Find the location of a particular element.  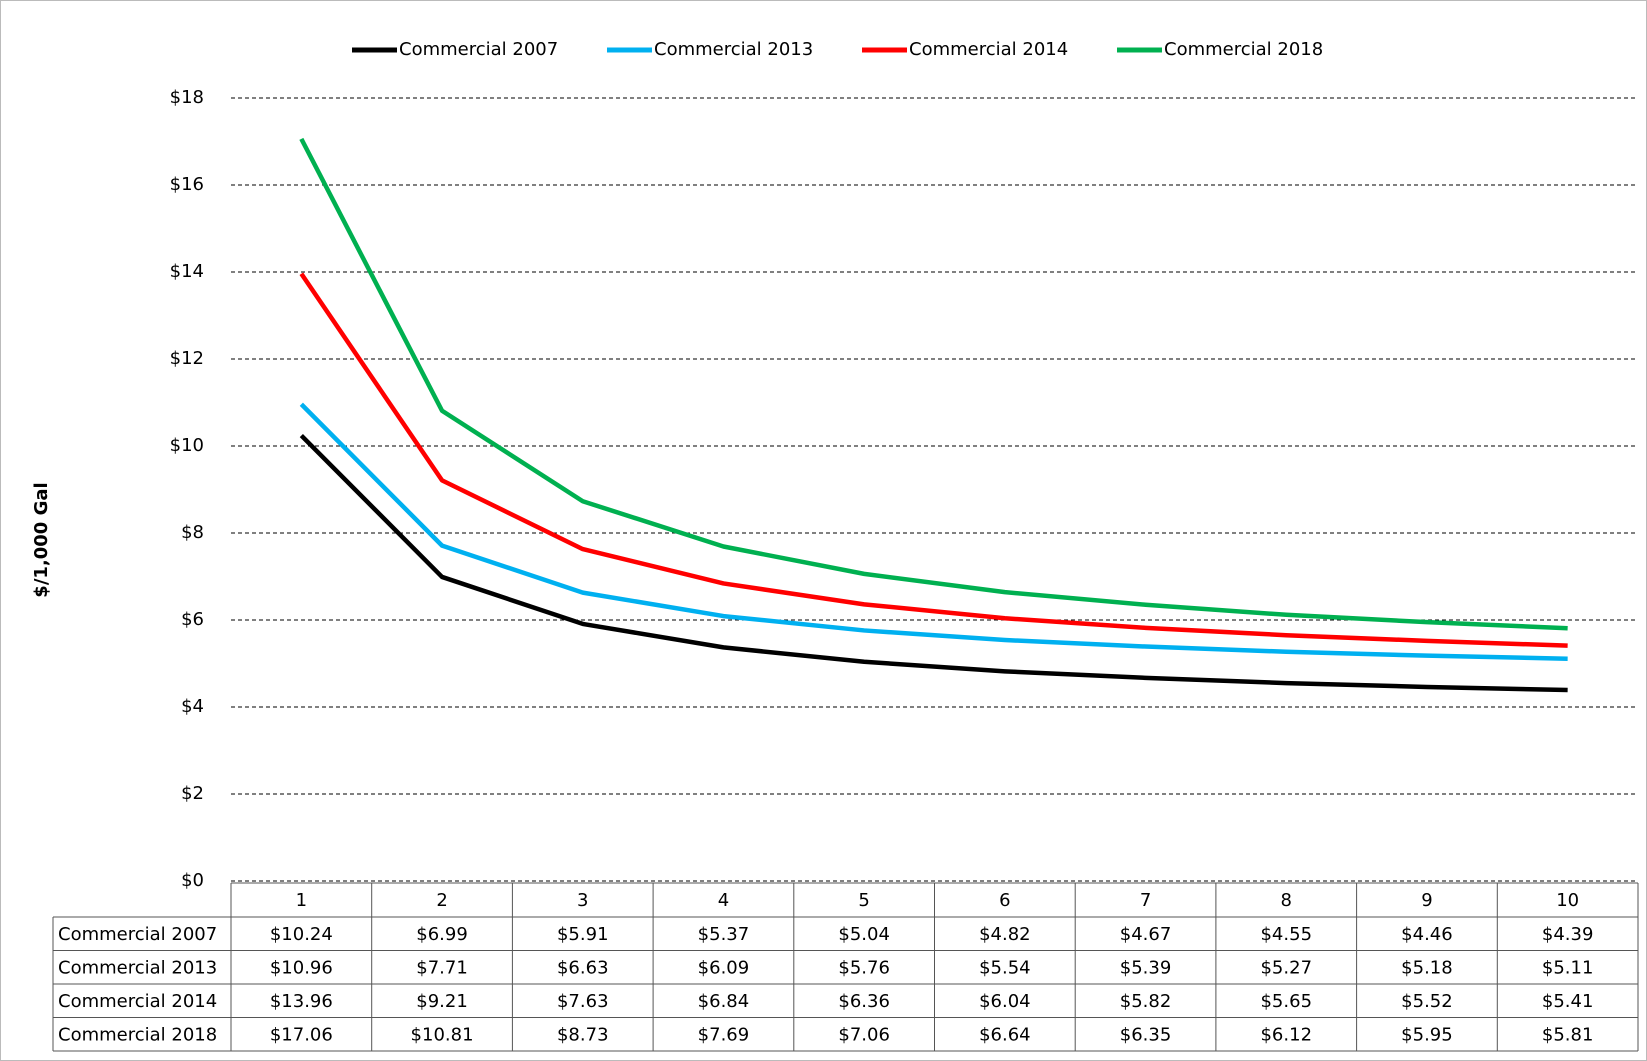

table-cell: $5.41 is located at coordinates (1568, 1001).